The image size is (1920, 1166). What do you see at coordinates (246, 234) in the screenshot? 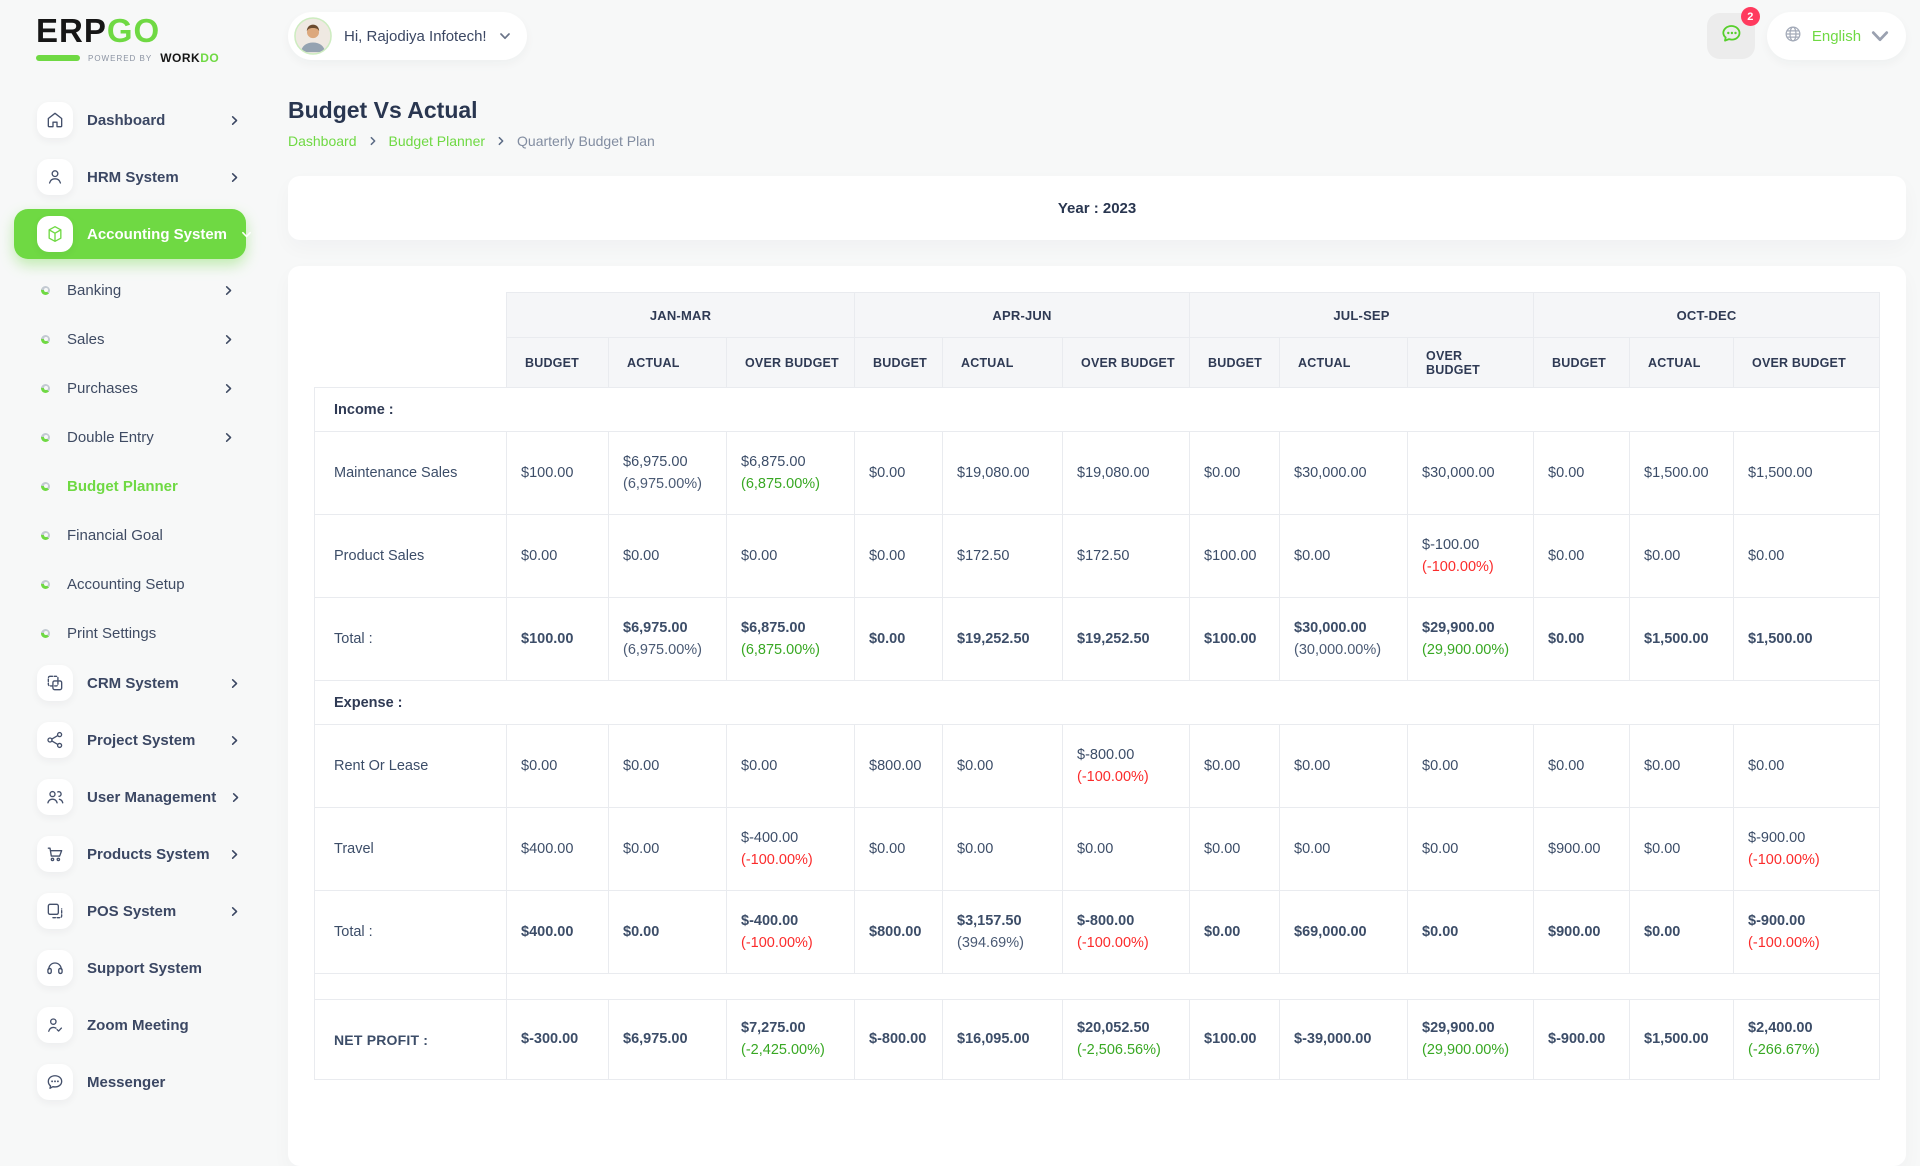
I see `chevron-down-icon` at bounding box center [246, 234].